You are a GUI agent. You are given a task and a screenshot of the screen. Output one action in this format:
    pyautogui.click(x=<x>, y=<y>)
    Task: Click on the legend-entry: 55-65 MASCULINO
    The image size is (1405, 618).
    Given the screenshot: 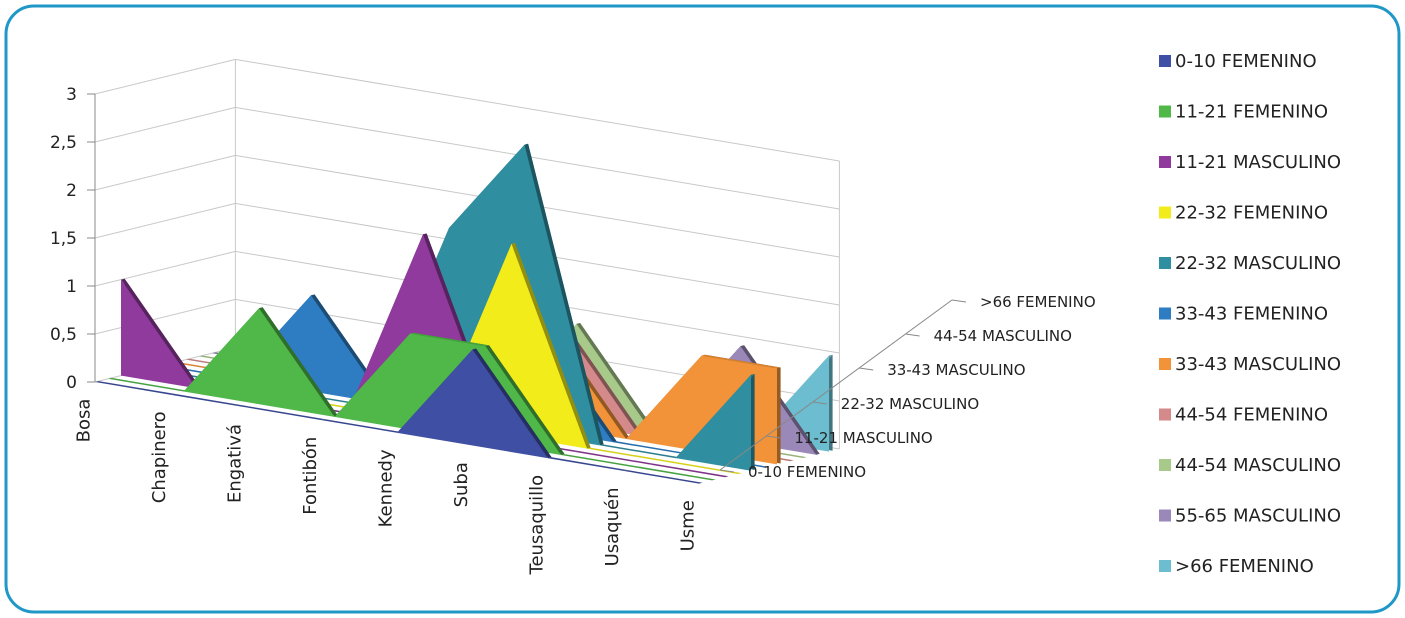 What is the action you would take?
    pyautogui.click(x=1250, y=516)
    